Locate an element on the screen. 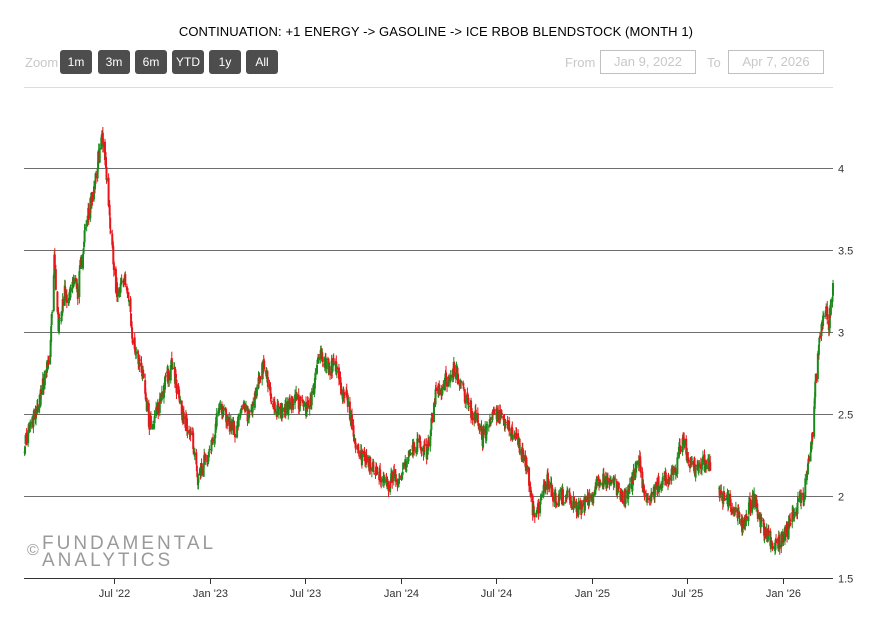  zoom-all-button: All is located at coordinates (262, 62).